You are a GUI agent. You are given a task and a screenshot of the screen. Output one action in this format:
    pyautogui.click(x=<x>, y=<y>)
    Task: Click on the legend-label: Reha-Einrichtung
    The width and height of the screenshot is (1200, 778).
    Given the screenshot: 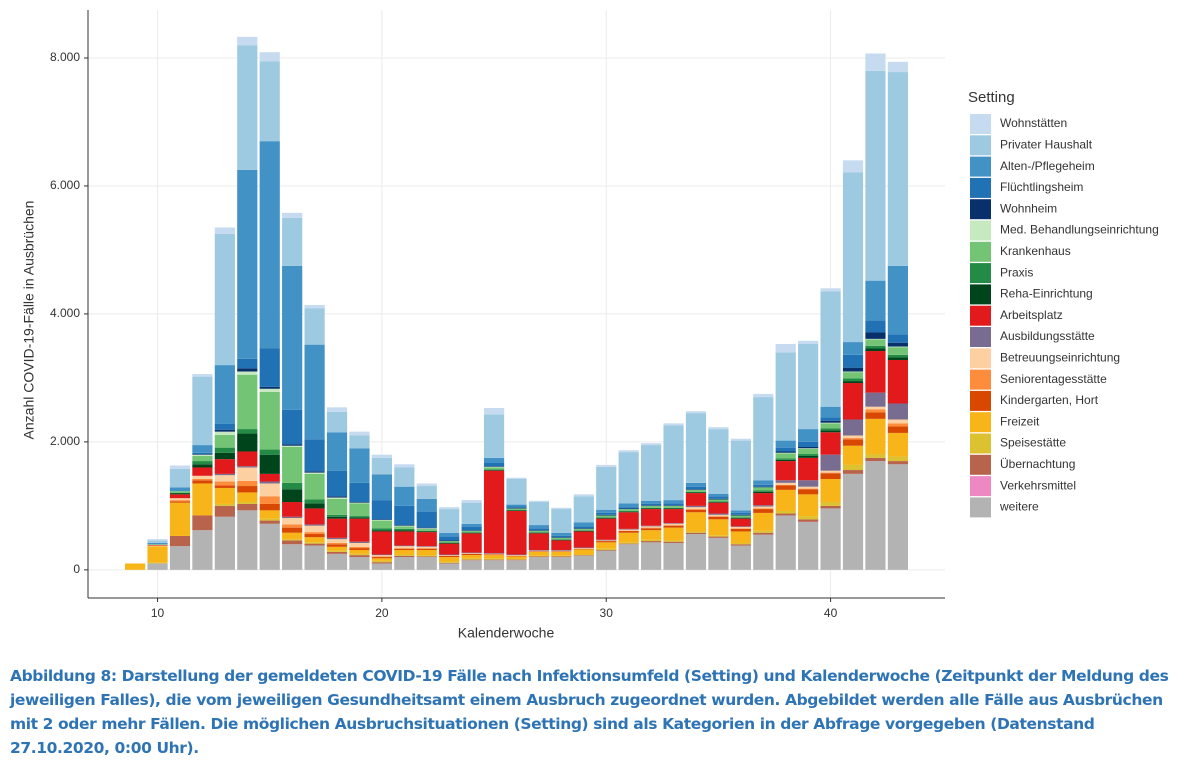 What is the action you would take?
    pyautogui.click(x=1046, y=294)
    